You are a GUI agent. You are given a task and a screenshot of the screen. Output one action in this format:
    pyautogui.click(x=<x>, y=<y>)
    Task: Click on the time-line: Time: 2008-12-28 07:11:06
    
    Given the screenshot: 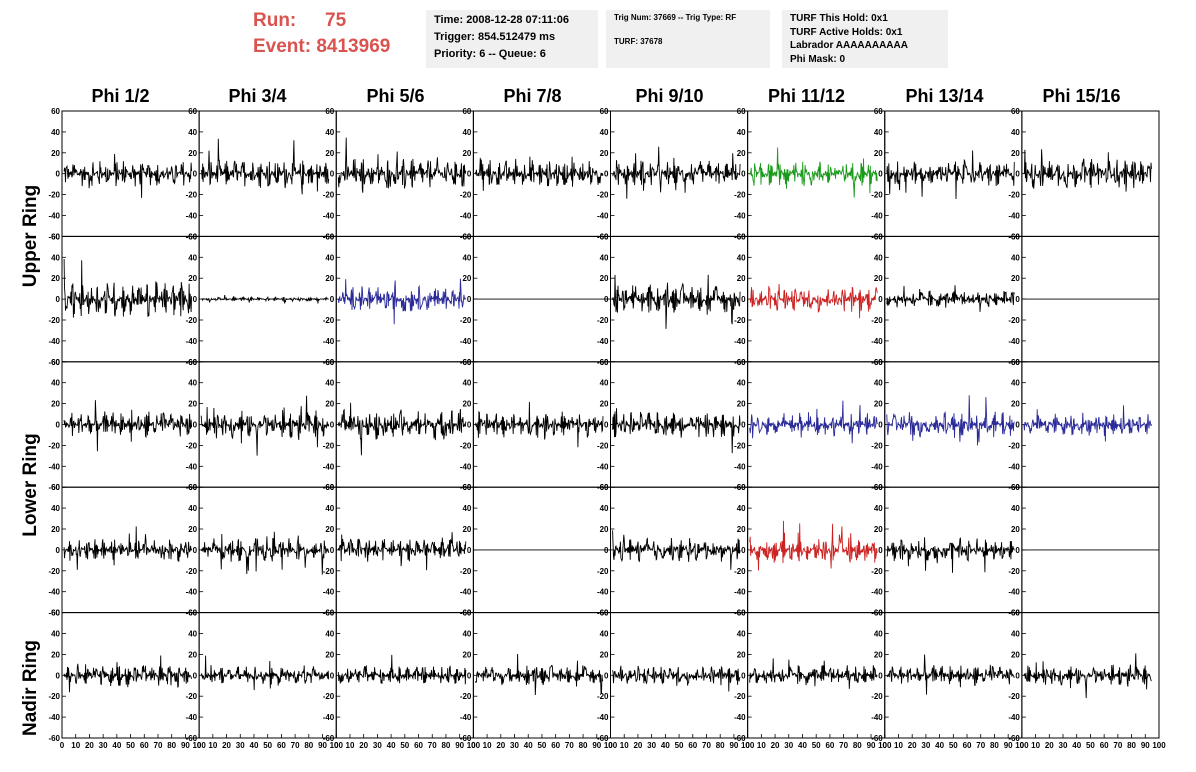 What is the action you would take?
    pyautogui.click(x=501, y=20)
    